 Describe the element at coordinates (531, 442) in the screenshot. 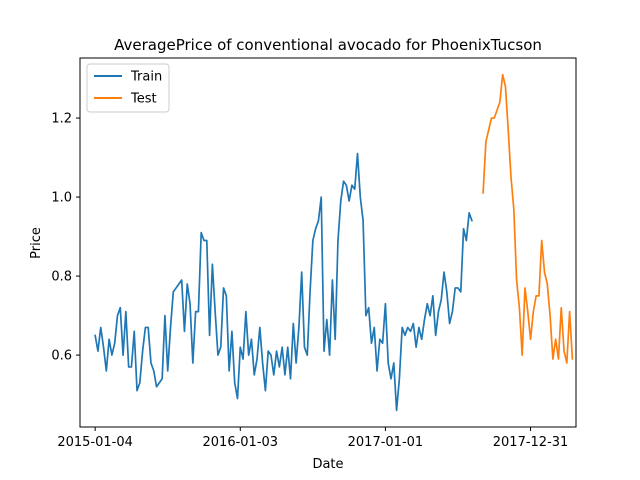

I see `x-tick-label: 2017-12-31` at that location.